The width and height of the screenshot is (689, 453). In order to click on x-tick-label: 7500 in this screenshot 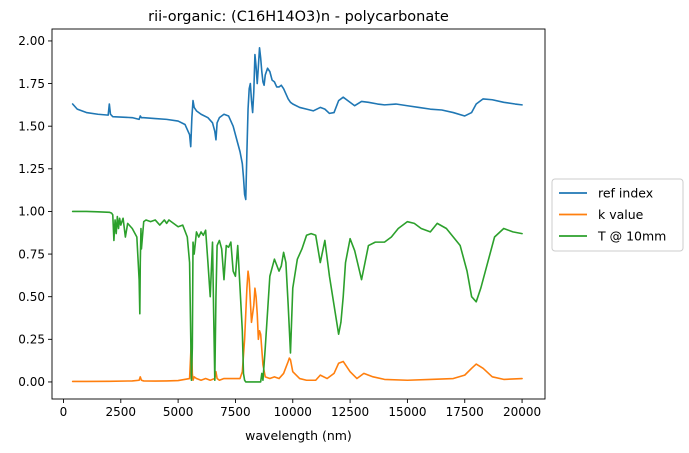, I will do `click(235, 412)`.